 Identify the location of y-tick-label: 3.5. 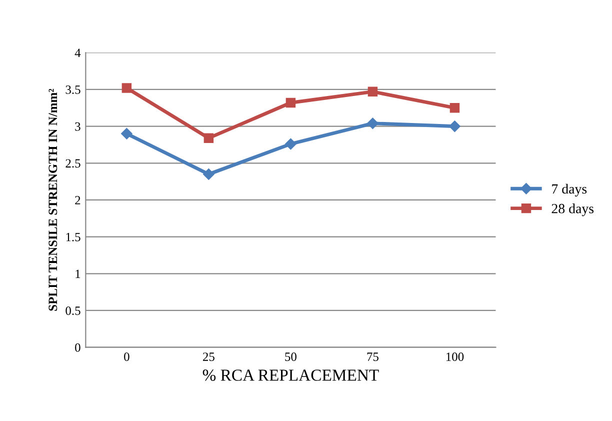
(73, 90).